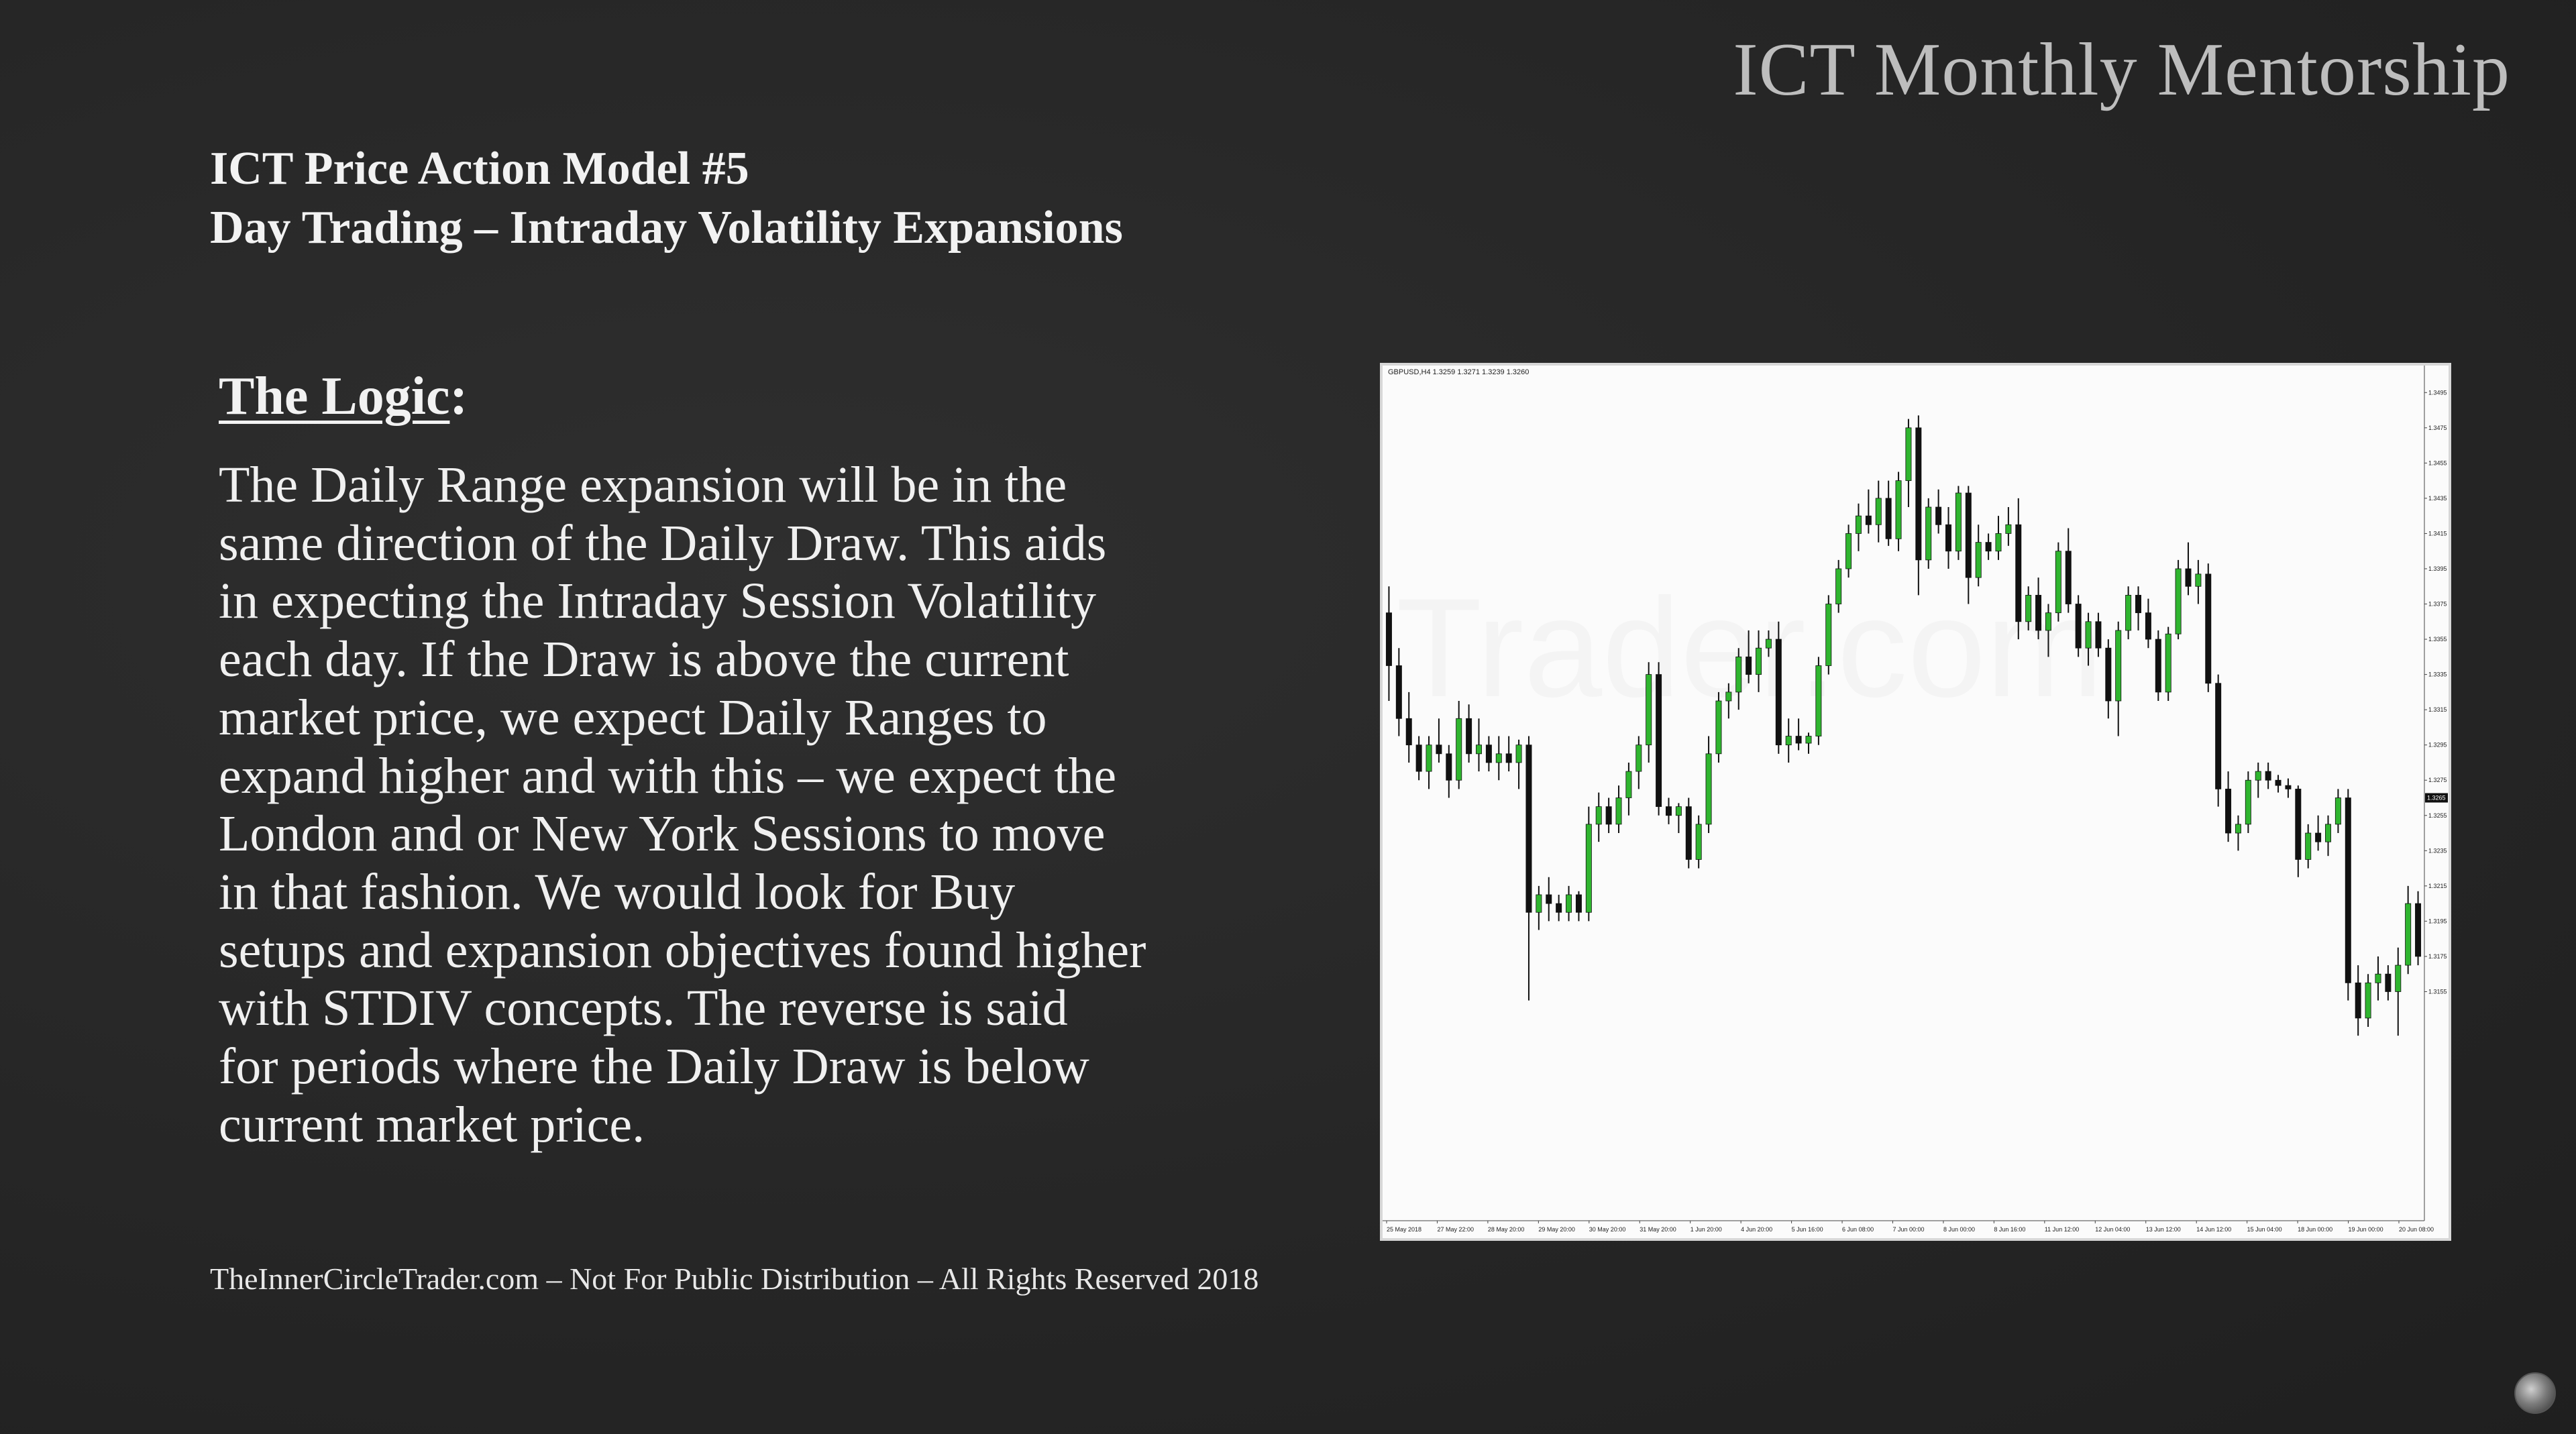  What do you see at coordinates (2437, 498) in the screenshot?
I see `y-tick-label: 1.3435` at bounding box center [2437, 498].